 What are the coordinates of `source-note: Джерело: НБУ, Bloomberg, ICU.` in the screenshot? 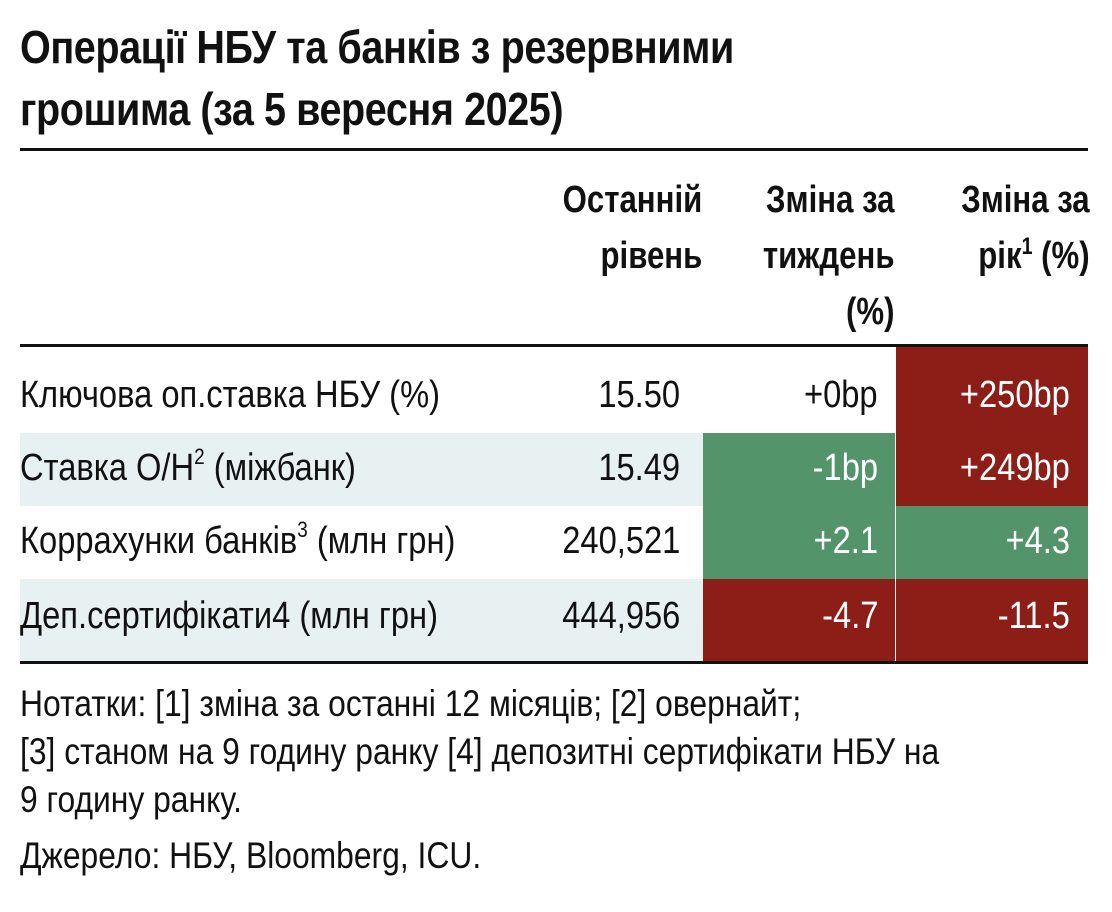 It's located at (251, 855).